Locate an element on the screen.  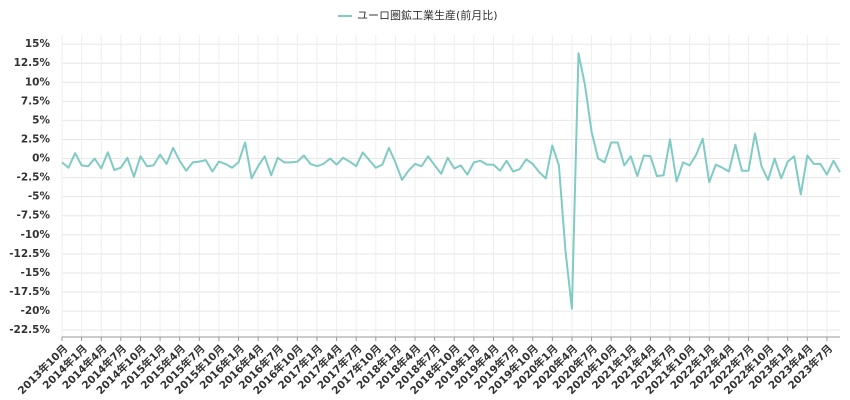
y-tick-label: -5% is located at coordinates (39, 197).